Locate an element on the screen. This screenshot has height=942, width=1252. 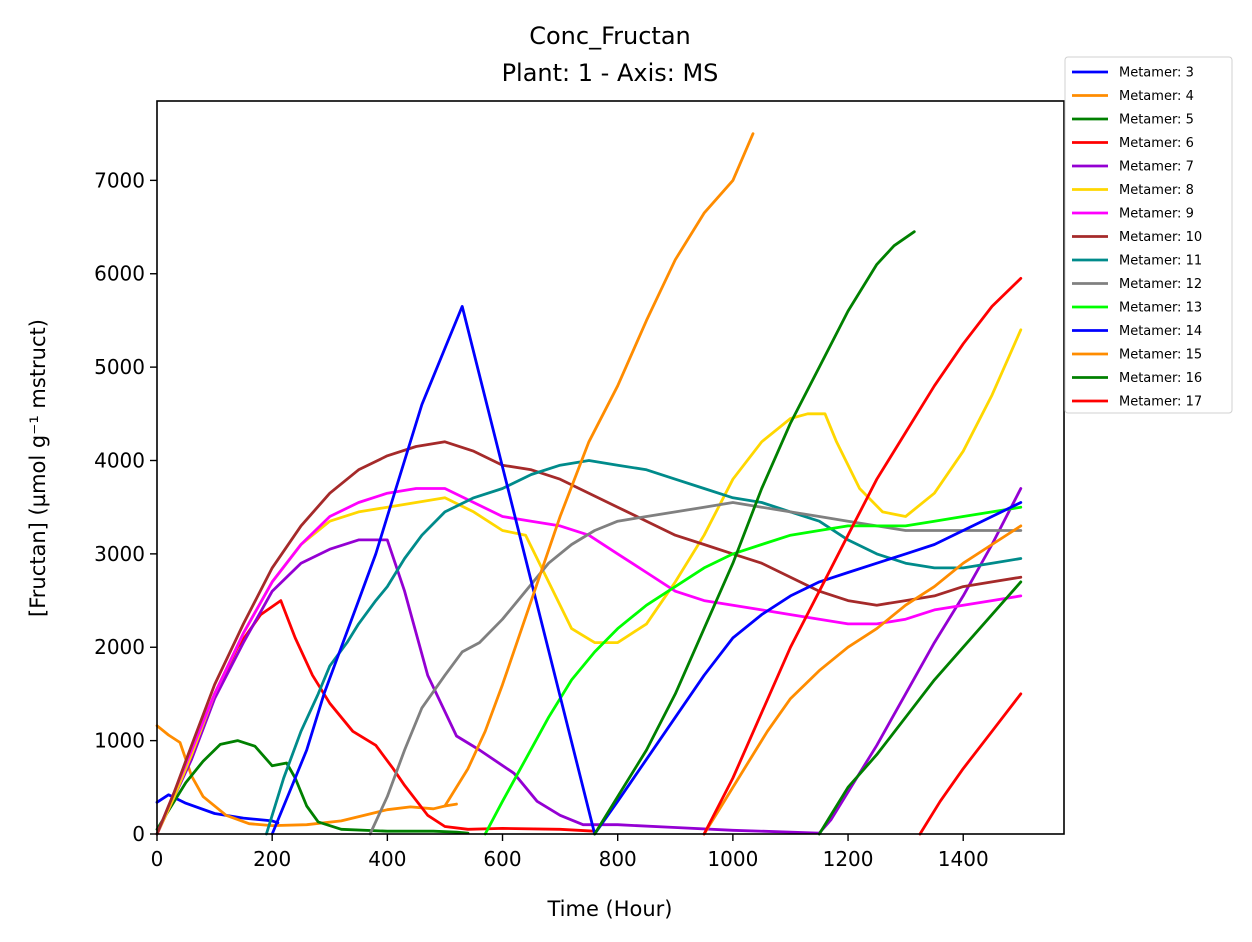
legend-entry: Metamer: 4 is located at coordinates (1156, 96).